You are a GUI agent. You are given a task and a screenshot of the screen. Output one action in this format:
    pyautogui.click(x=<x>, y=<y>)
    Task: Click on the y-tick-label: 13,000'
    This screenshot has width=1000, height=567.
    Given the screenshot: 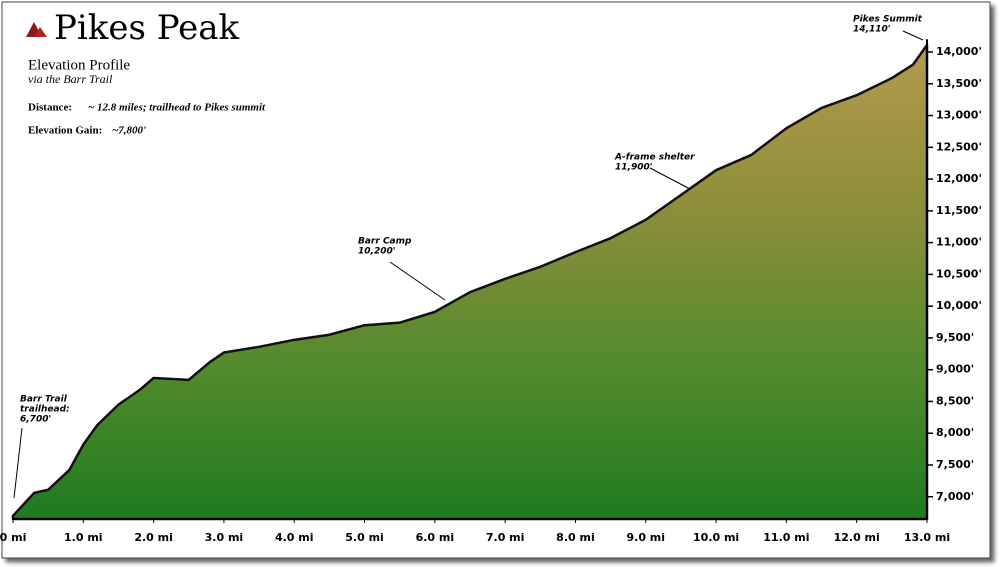 What is the action you would take?
    pyautogui.click(x=959, y=115)
    